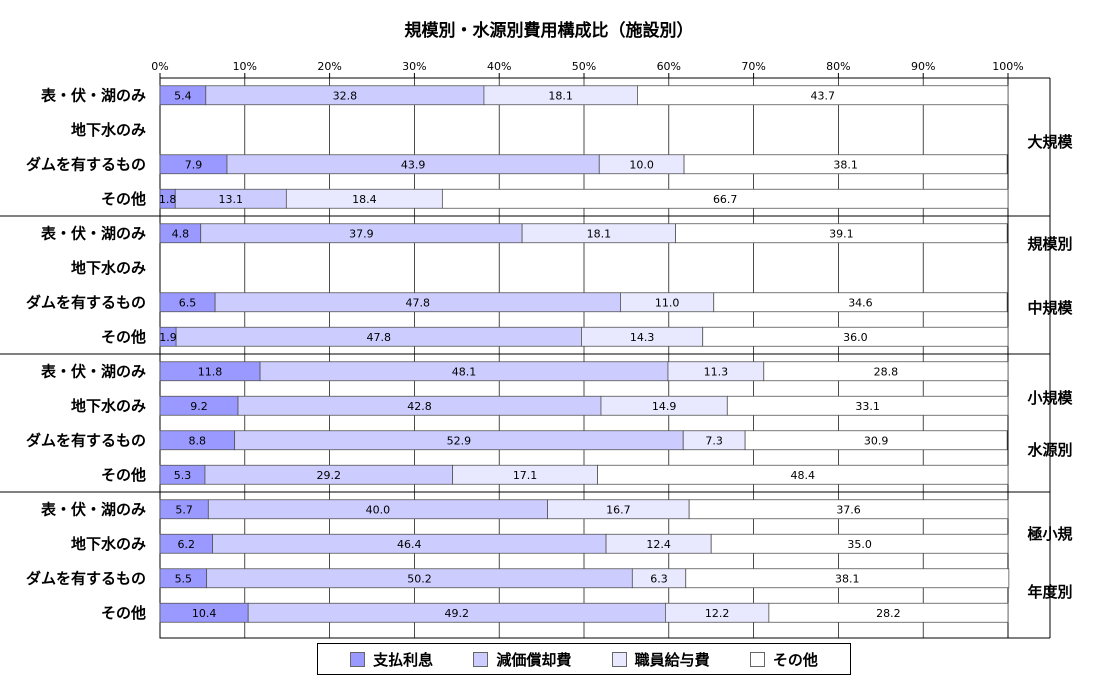 This screenshot has width=1100, height=678. Describe the element at coordinates (923, 66) in the screenshot. I see `x-tick-label: 90%` at that location.